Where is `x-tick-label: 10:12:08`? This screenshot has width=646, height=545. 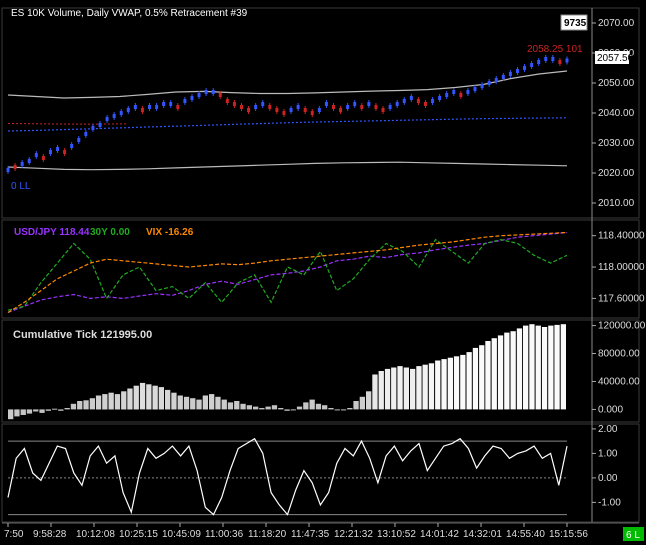
x-tick-label: 10:12:08 is located at coordinates (95, 534).